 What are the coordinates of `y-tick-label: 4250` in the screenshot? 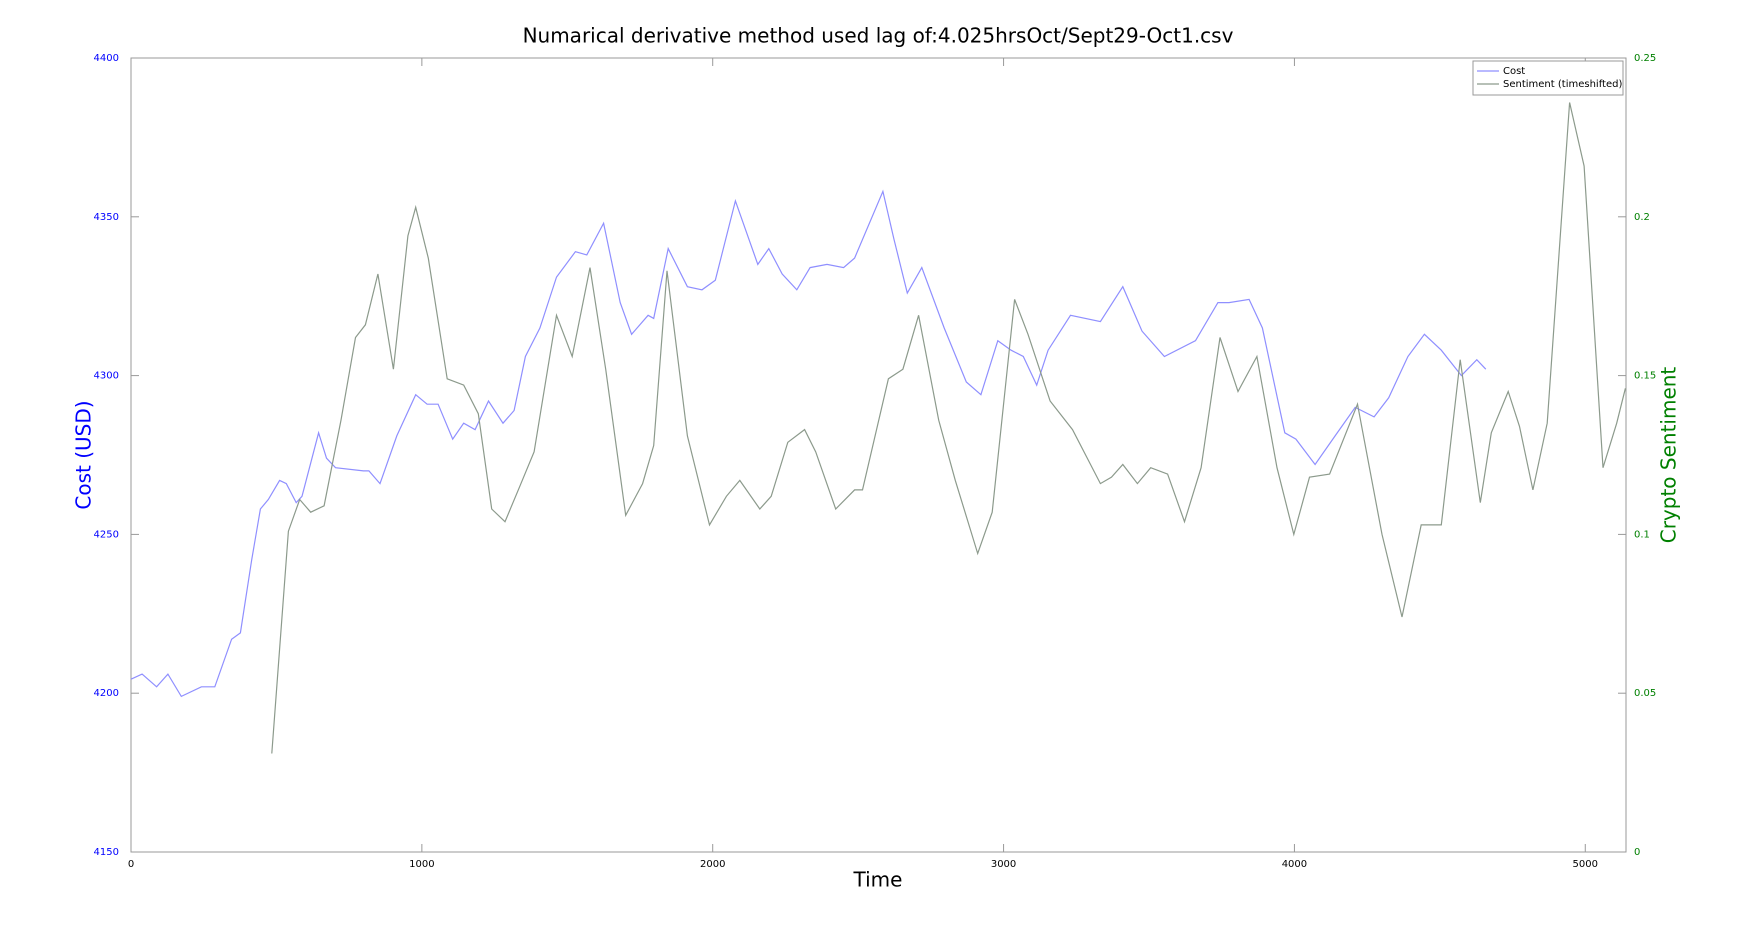 It's located at (106, 534).